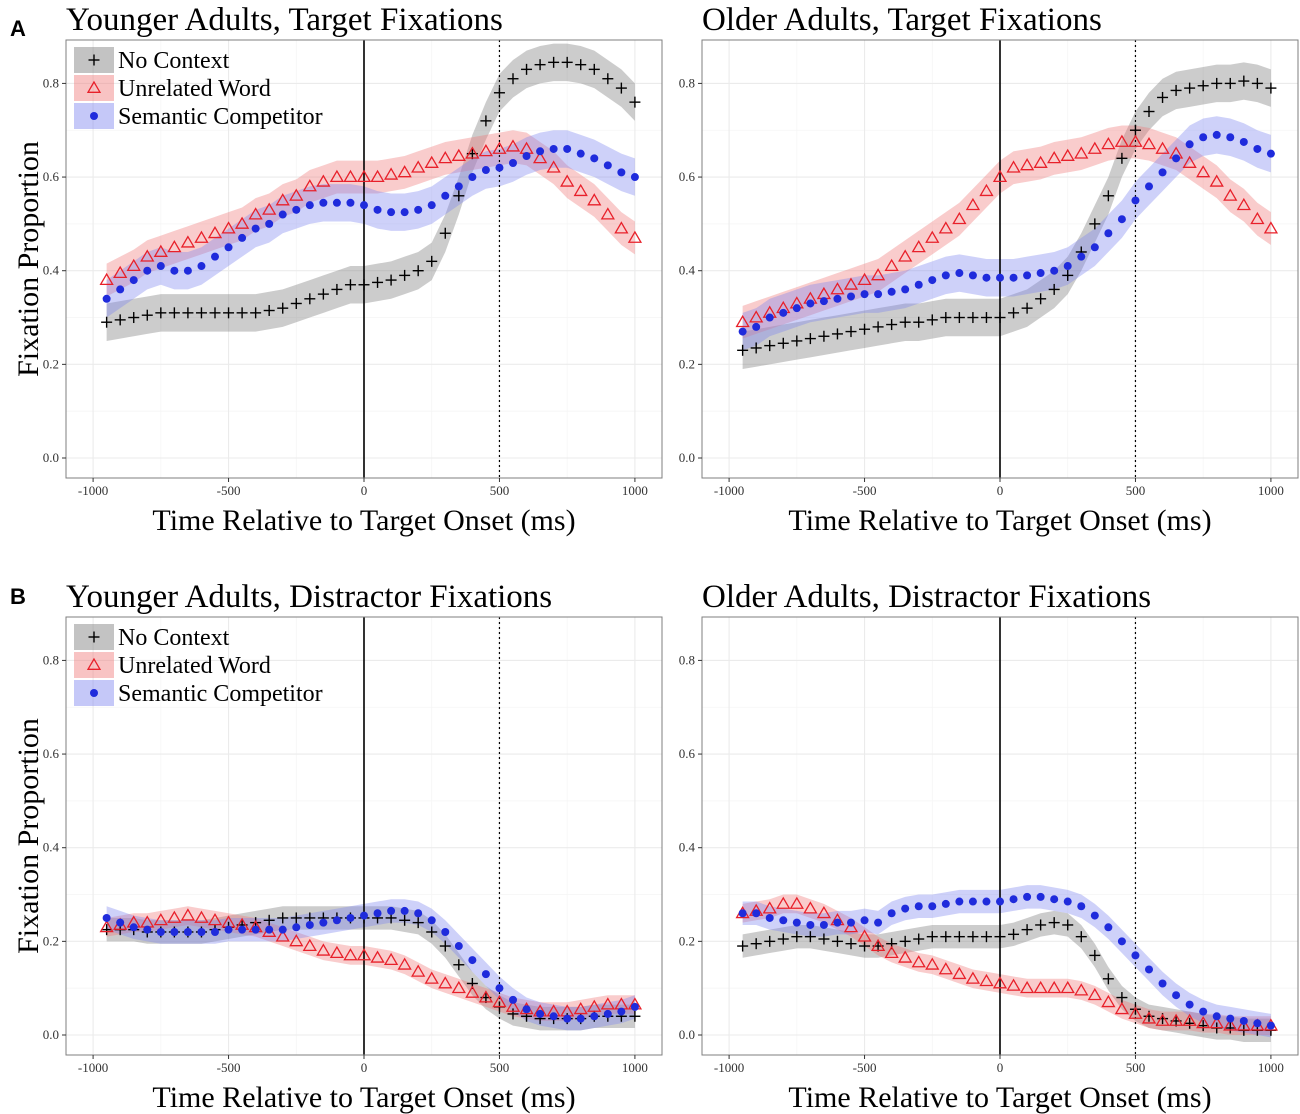  I want to click on x-tick-label: 1000, so click(635, 1067).